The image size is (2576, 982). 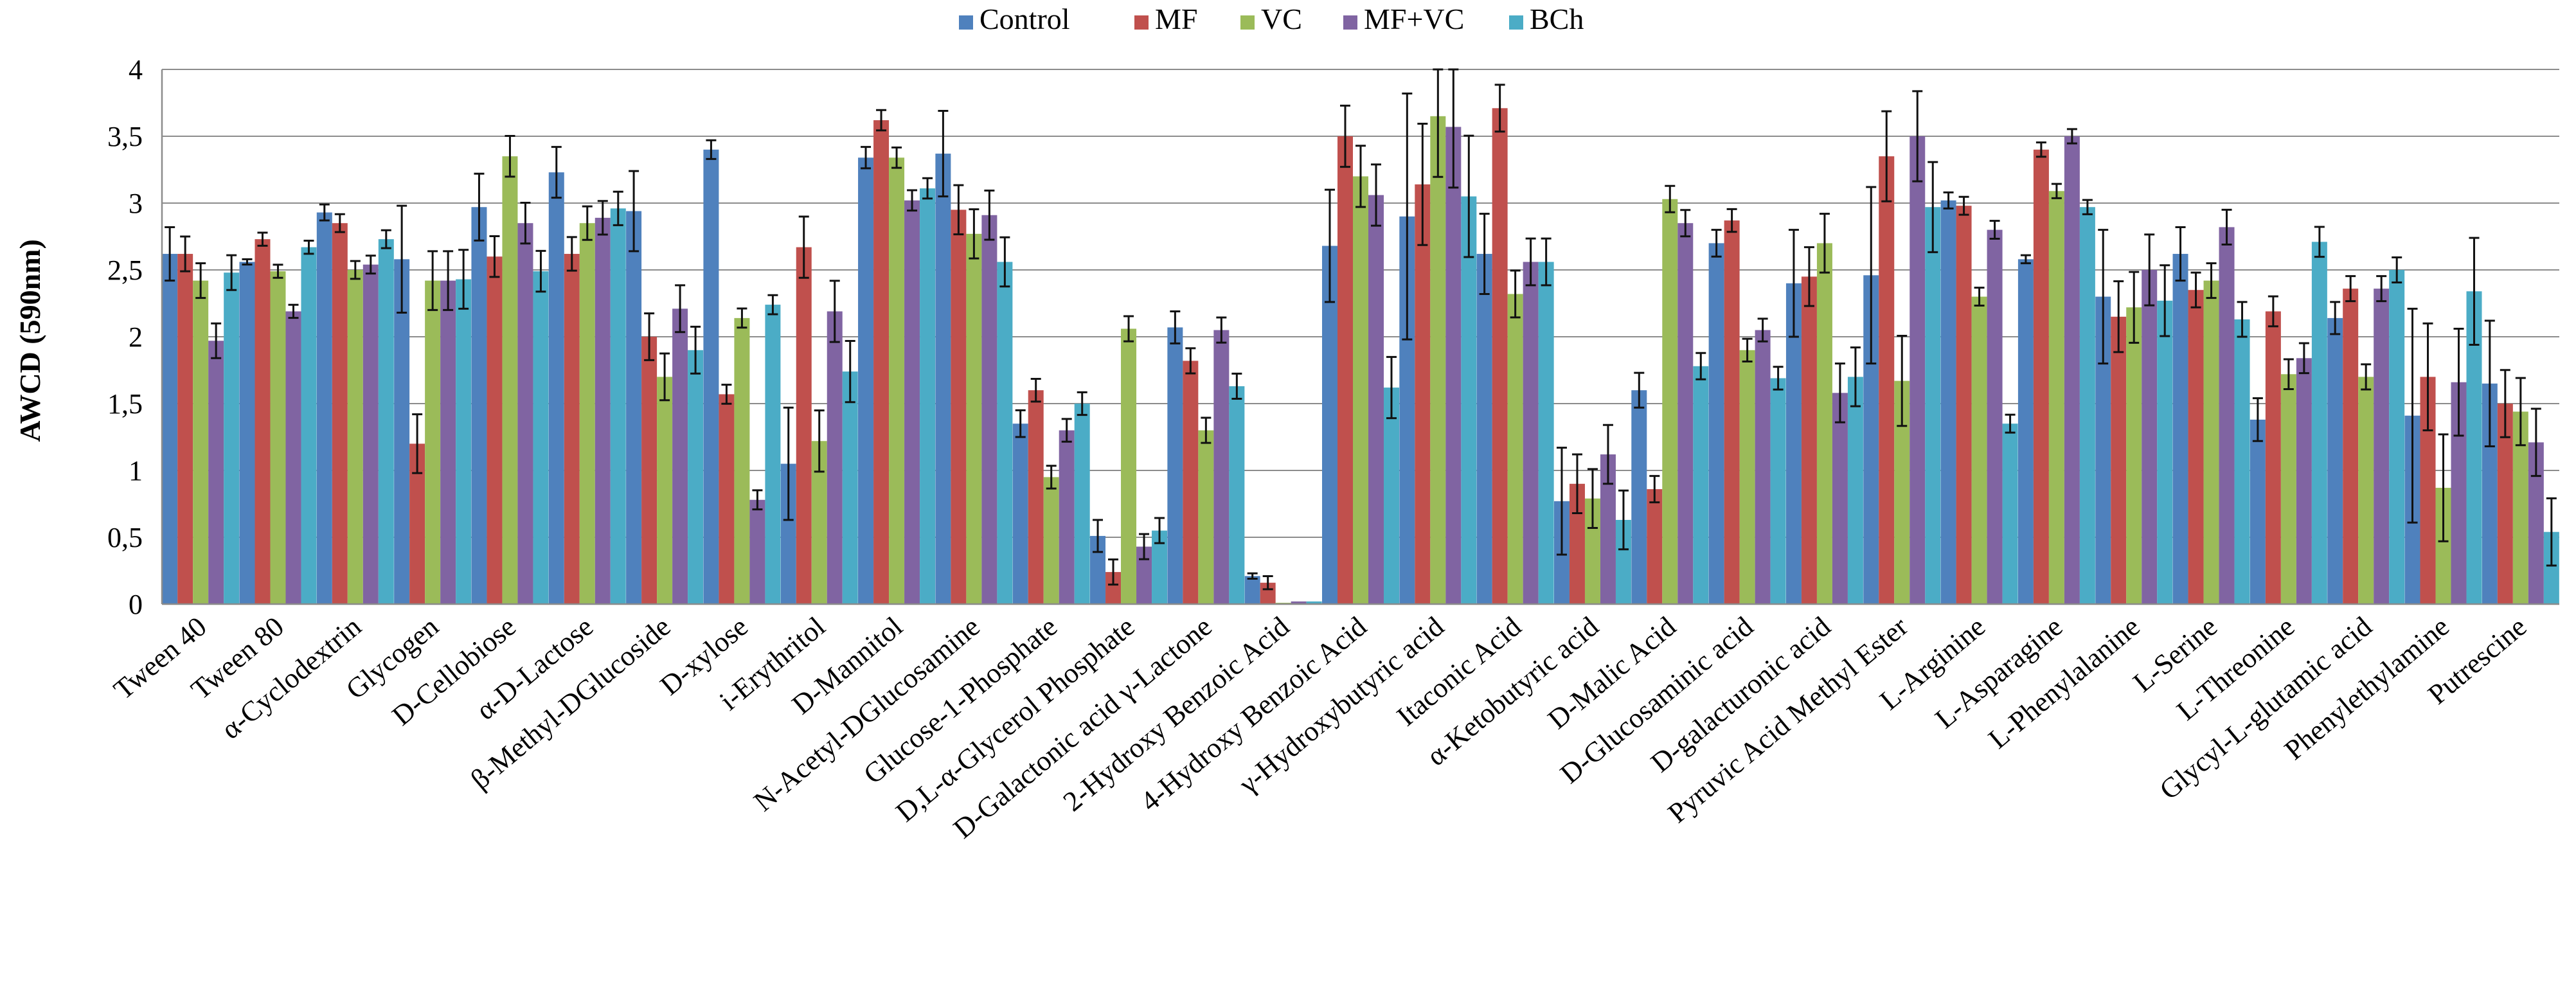 What do you see at coordinates (1516, 23) in the screenshot?
I see `legend-swatch-bch` at bounding box center [1516, 23].